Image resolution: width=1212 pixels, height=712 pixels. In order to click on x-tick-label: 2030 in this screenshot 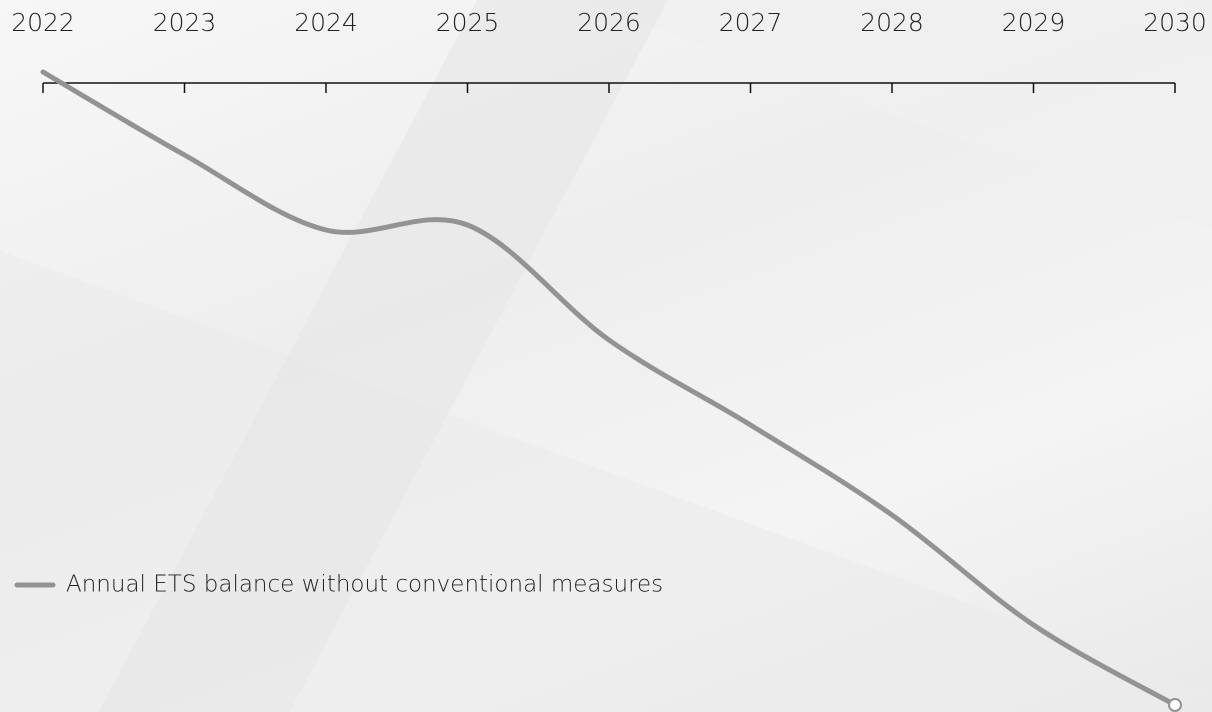, I will do `click(1175, 22)`.